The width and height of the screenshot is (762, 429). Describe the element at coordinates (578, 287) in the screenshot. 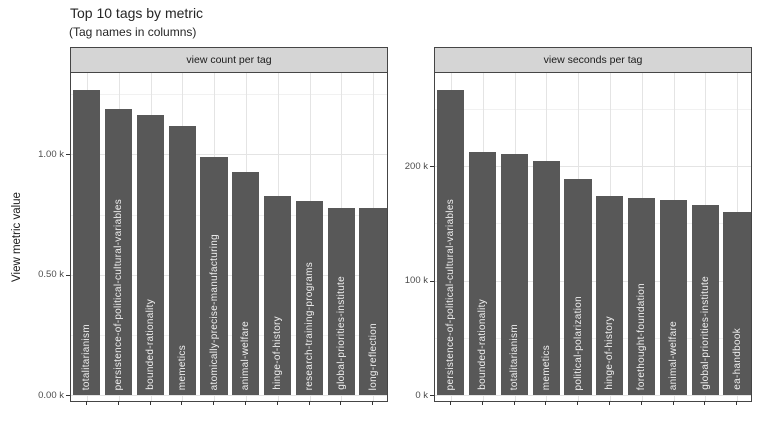

I see `bar: political-polarization` at that location.